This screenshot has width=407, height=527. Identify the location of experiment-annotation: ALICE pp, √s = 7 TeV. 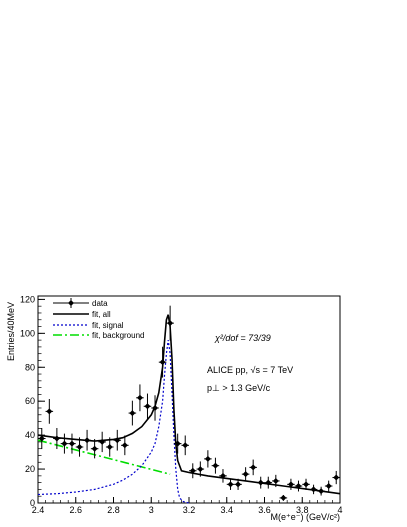
(250, 370).